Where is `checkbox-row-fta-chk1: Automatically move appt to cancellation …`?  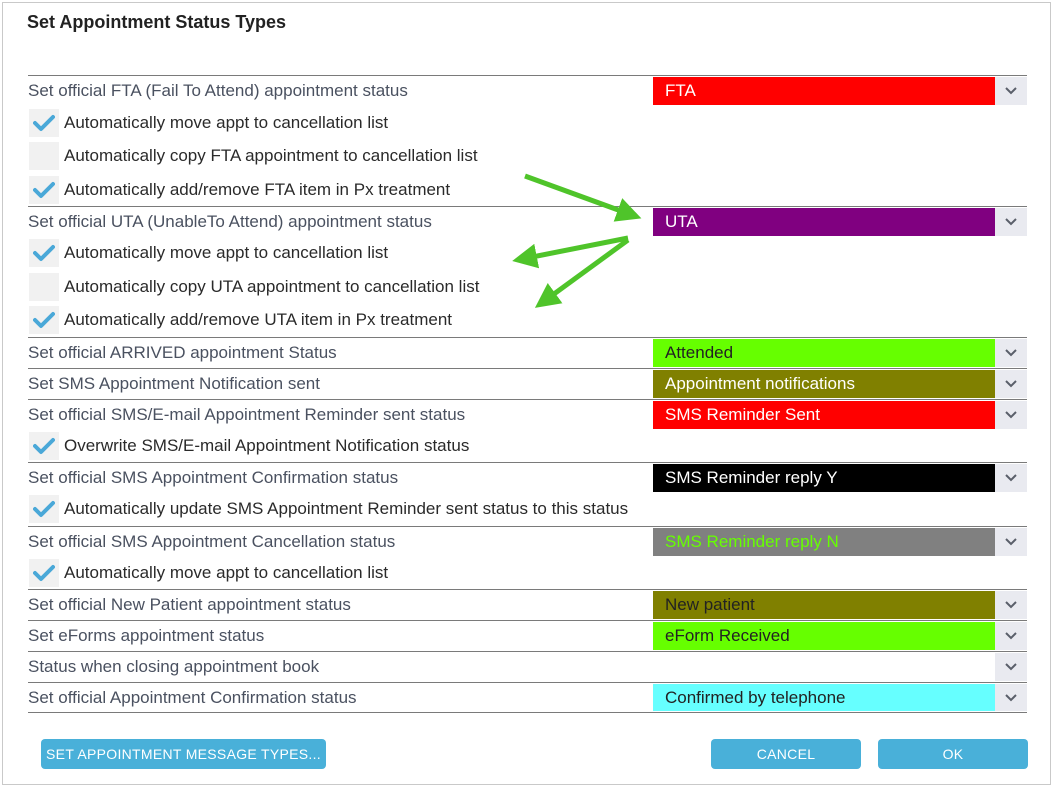
checkbox-row-fta-chk1: Automatically move appt to cancellation … is located at coordinates (527, 123).